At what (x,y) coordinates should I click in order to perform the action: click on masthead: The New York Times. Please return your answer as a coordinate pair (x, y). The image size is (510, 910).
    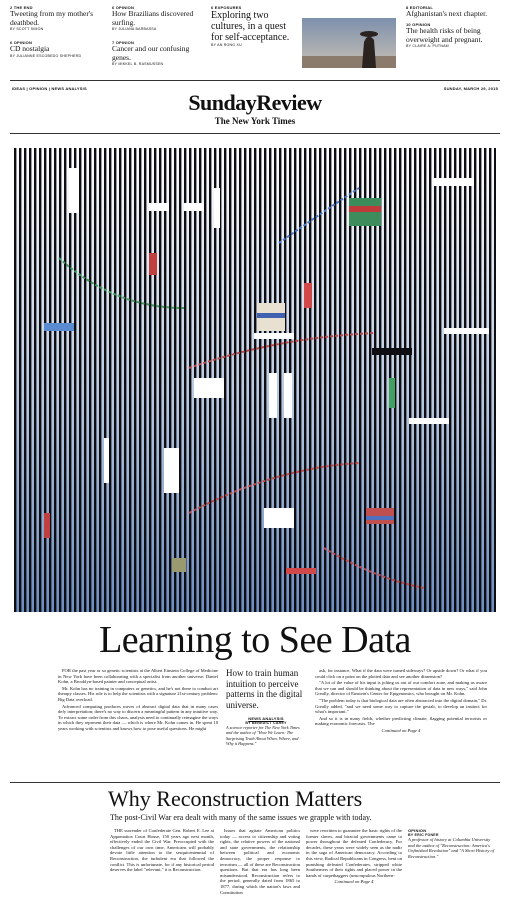
    Looking at the image, I should click on (255, 121).